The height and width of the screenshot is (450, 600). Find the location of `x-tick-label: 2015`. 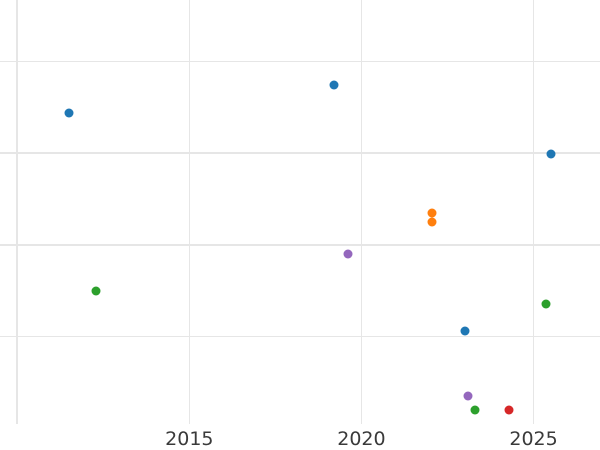

x-tick-label: 2015 is located at coordinates (189, 439).